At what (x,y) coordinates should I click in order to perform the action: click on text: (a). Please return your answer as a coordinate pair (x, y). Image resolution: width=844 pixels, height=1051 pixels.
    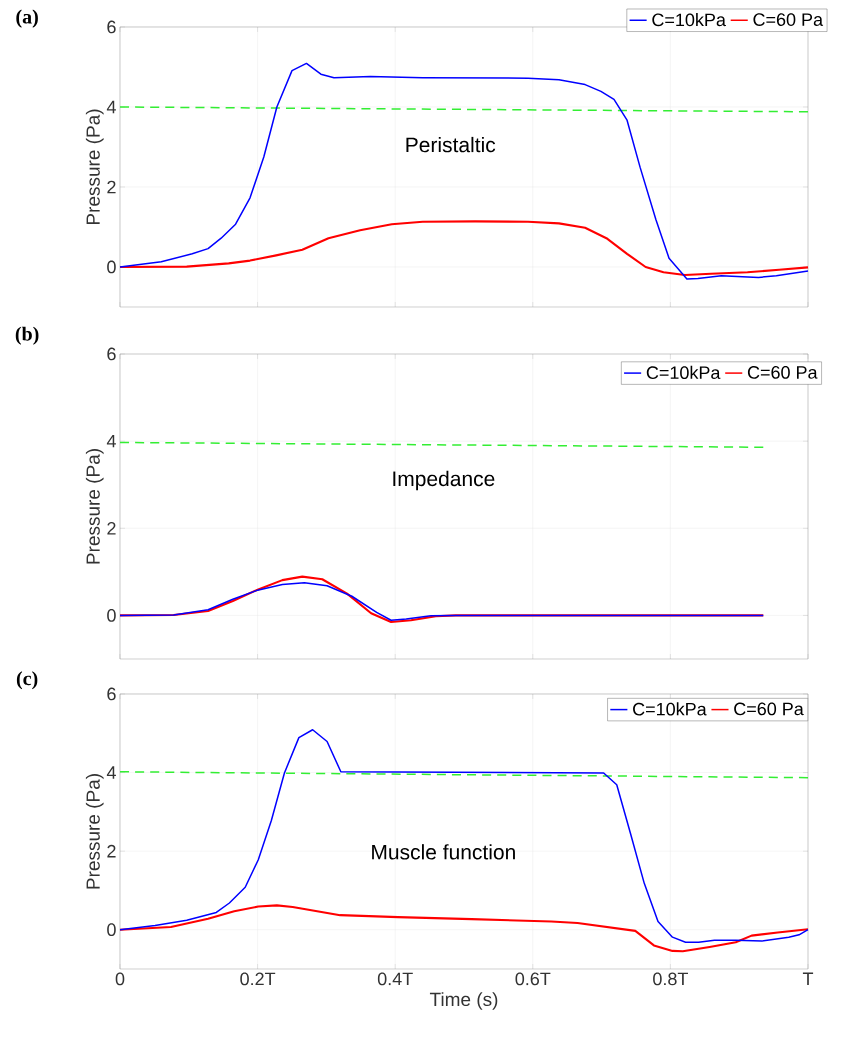
    Looking at the image, I should click on (27, 18).